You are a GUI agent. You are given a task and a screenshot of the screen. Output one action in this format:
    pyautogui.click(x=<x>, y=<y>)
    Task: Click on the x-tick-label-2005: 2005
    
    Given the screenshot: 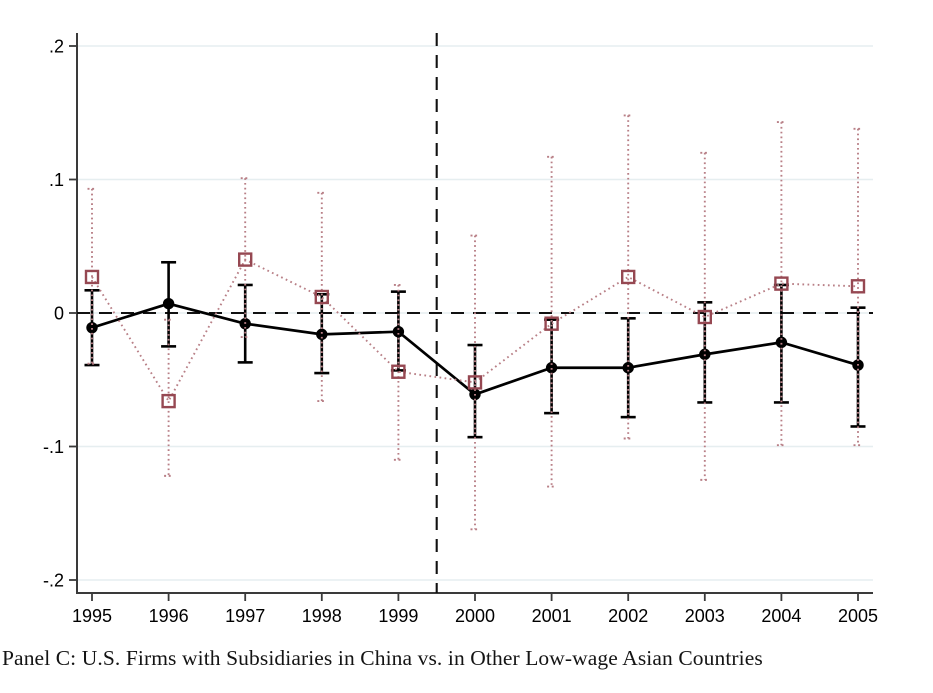 What is the action you would take?
    pyautogui.click(x=858, y=616)
    